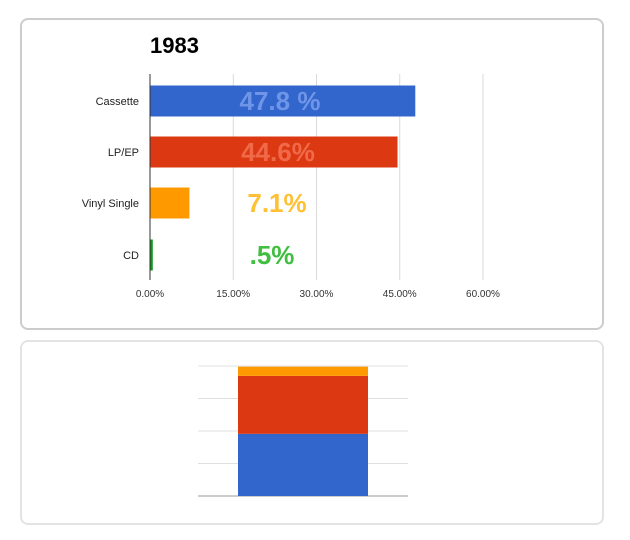 This screenshot has width=630, height=540. I want to click on bar-cassette, so click(283, 101).